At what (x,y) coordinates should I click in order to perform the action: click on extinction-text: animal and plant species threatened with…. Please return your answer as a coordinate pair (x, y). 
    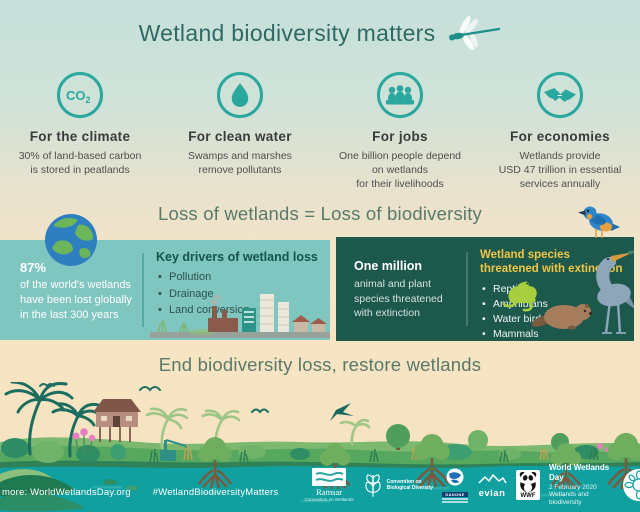
    Looking at the image, I should click on (398, 299).